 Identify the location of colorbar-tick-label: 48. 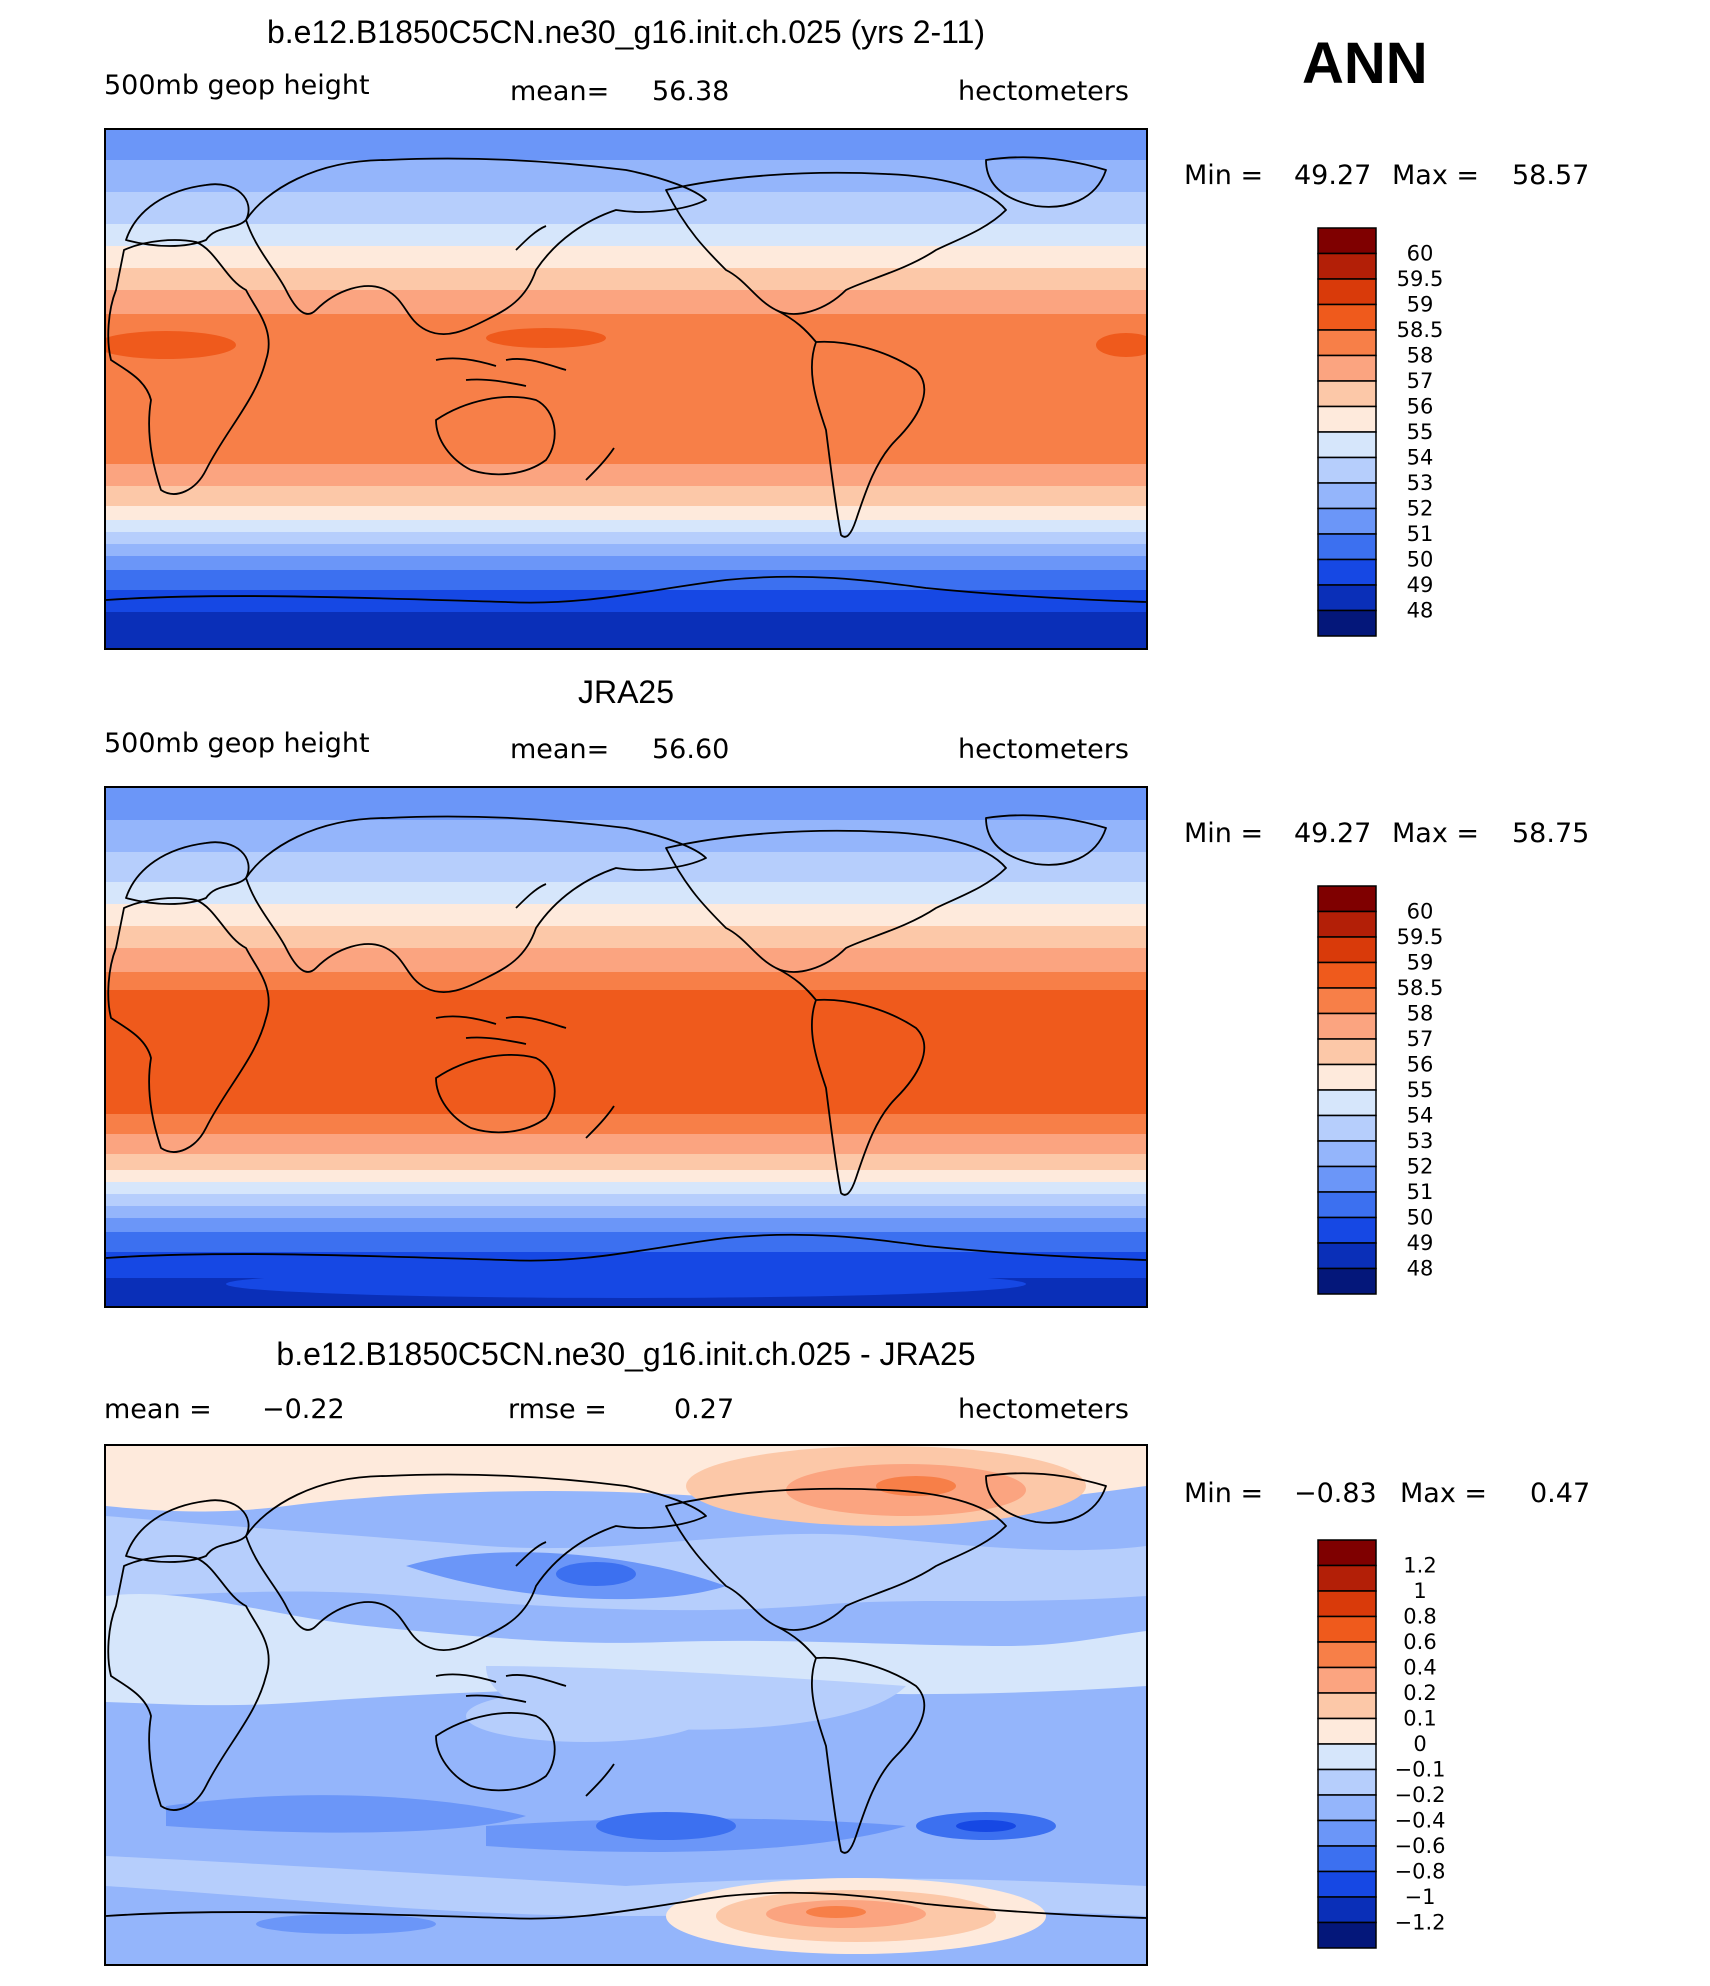
(1420, 611).